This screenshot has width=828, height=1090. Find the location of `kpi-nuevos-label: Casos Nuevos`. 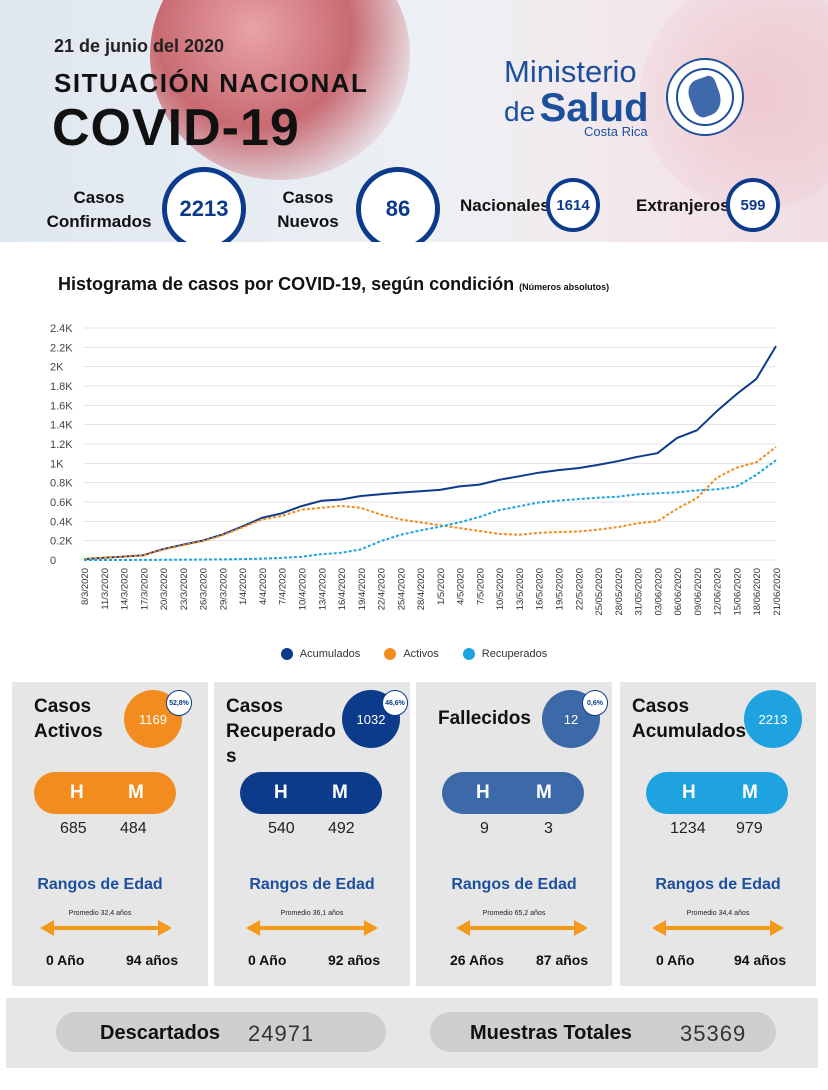

kpi-nuevos-label: Casos Nuevos is located at coordinates (308, 210).